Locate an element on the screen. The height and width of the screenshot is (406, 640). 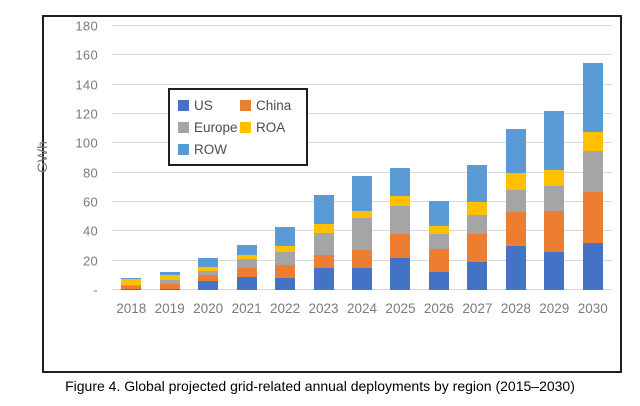
y-tick-label-40: 40 is located at coordinates (90, 231).